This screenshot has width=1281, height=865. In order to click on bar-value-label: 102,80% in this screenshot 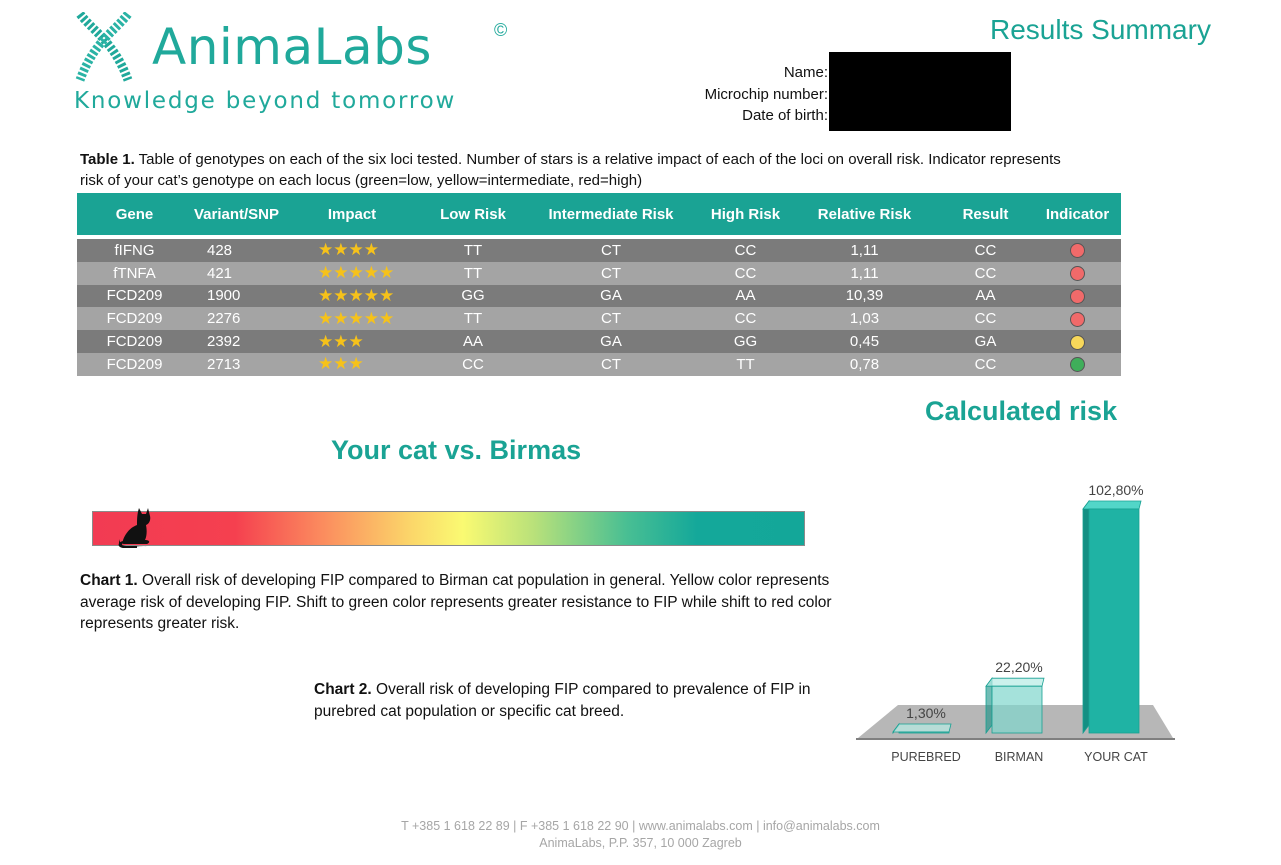, I will do `click(1115, 490)`.